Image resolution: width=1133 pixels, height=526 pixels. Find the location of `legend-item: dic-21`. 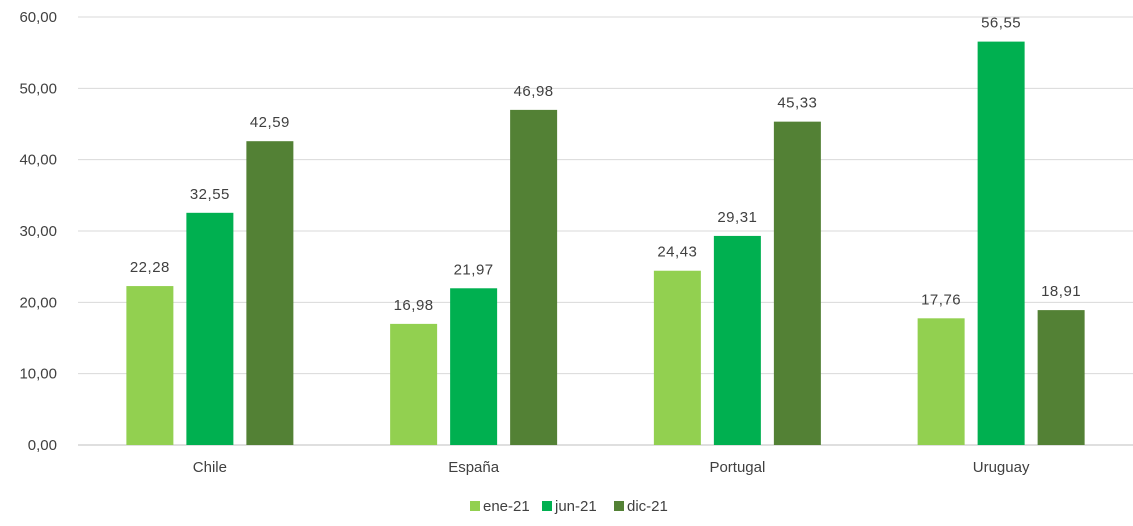

legend-item: dic-21 is located at coordinates (641, 506).